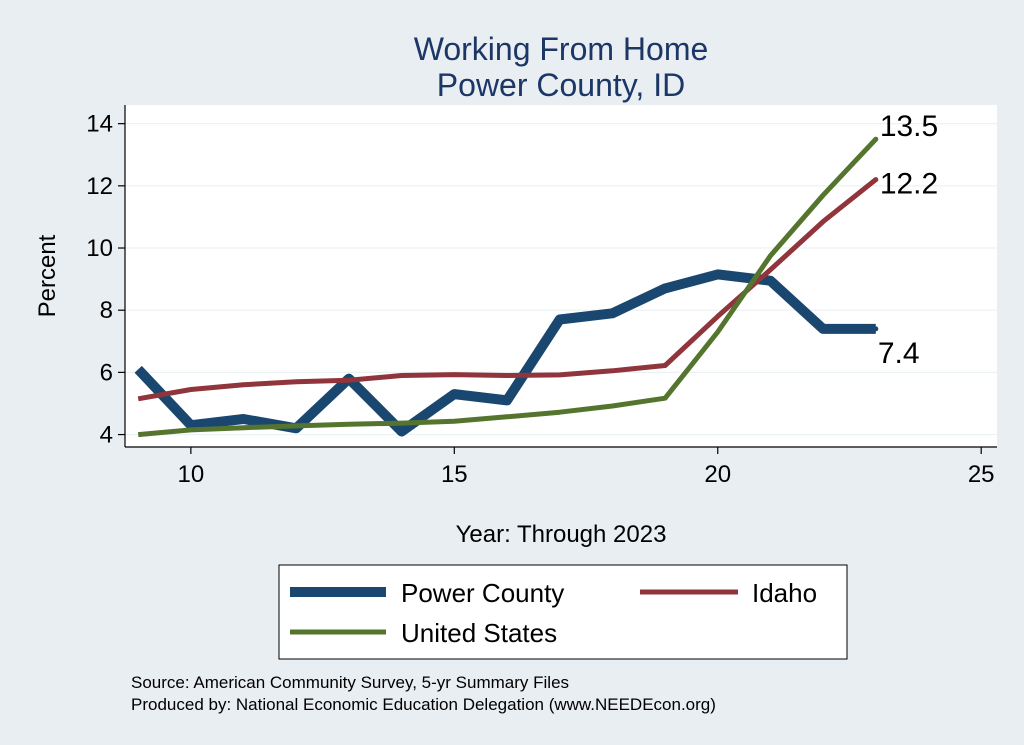  I want to click on x-tick-label: 10, so click(191, 474).